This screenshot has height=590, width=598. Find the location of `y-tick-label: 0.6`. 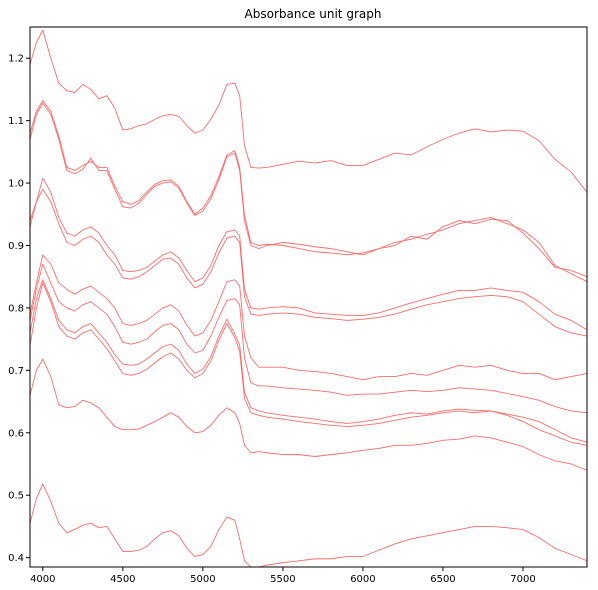

y-tick-label: 0.6 is located at coordinates (16, 433).